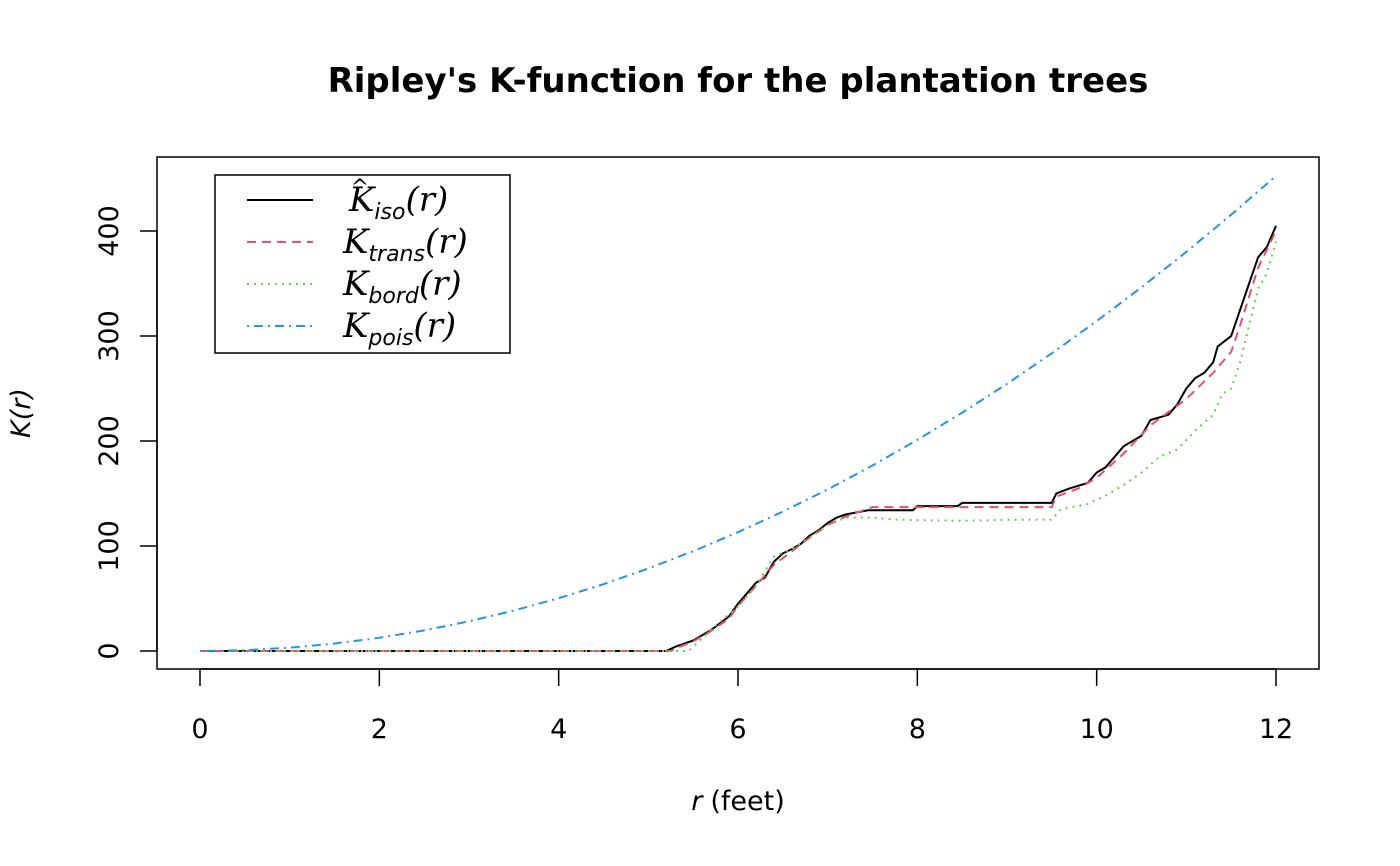 Image resolution: width=1400 pixels, height=866 pixels. What do you see at coordinates (917, 729) in the screenshot?
I see `x-tick-label: 8` at bounding box center [917, 729].